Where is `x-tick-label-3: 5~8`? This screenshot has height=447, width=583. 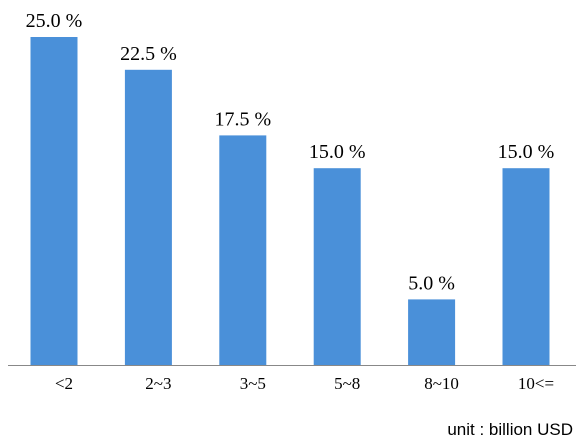 x-tick-label-3: 5~8 is located at coordinates (347, 383).